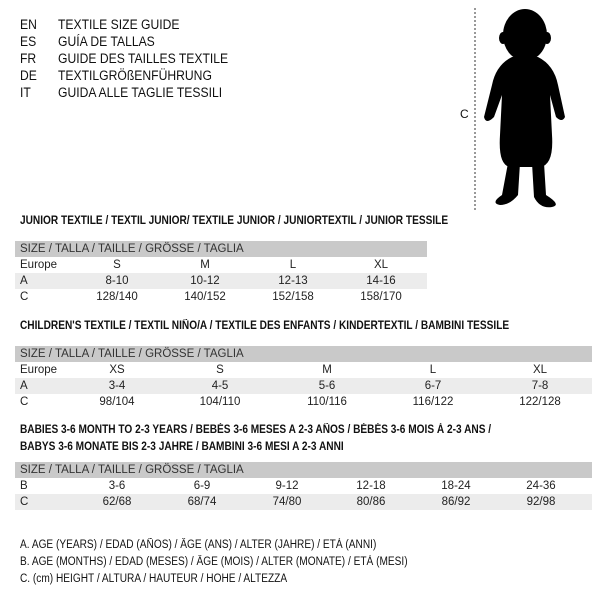 The height and width of the screenshot is (600, 600). What do you see at coordinates (433, 402) in the screenshot?
I see `table-cell: 116/122` at bounding box center [433, 402].